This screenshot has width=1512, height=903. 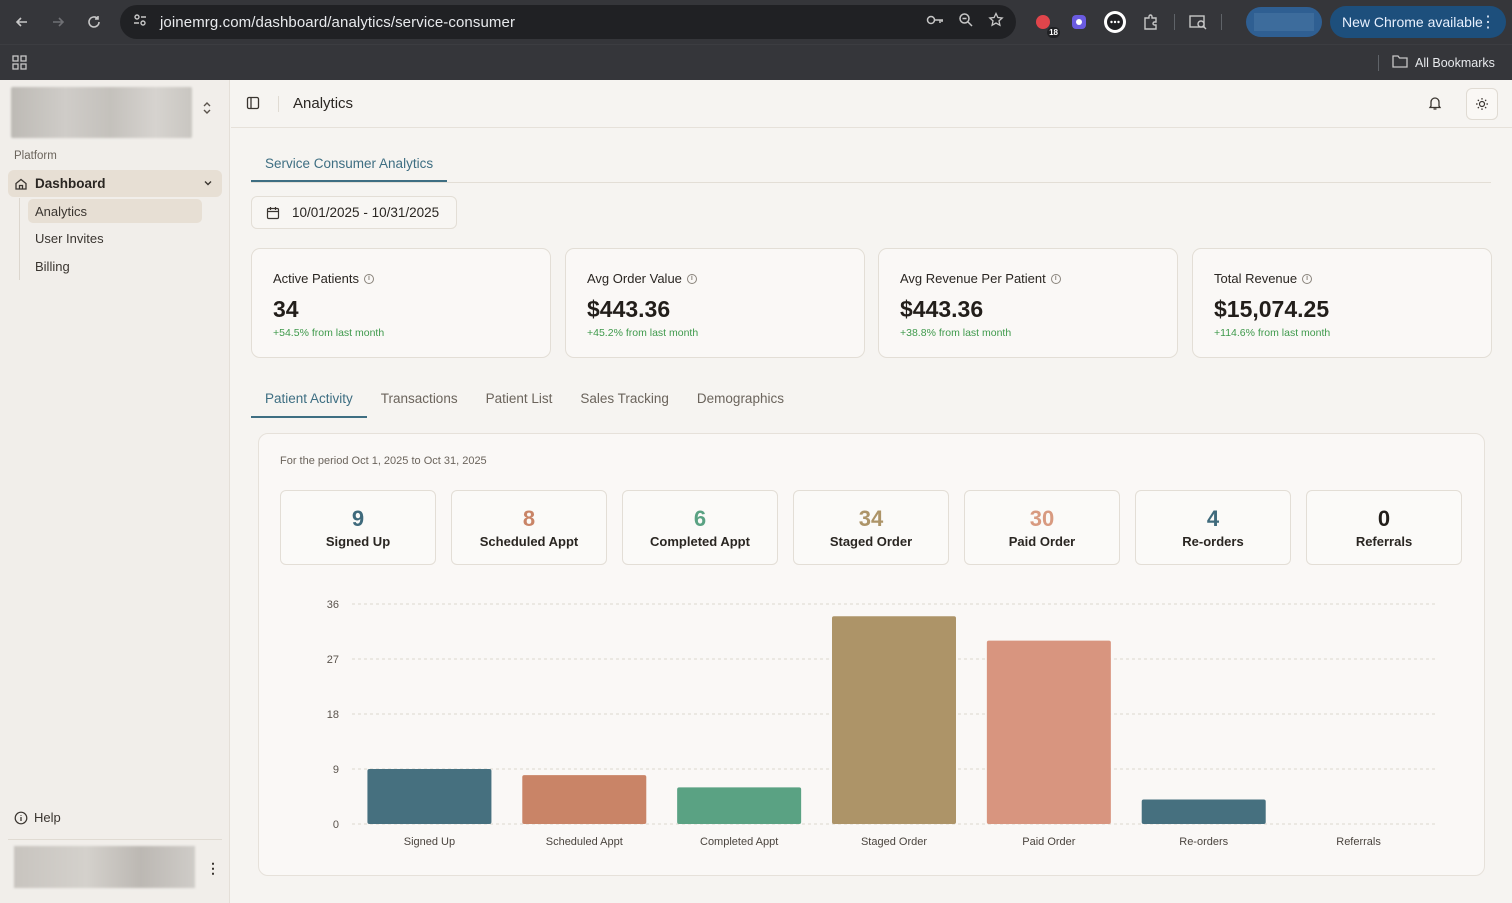 I want to click on stat-value: 4, so click(x=1213, y=518).